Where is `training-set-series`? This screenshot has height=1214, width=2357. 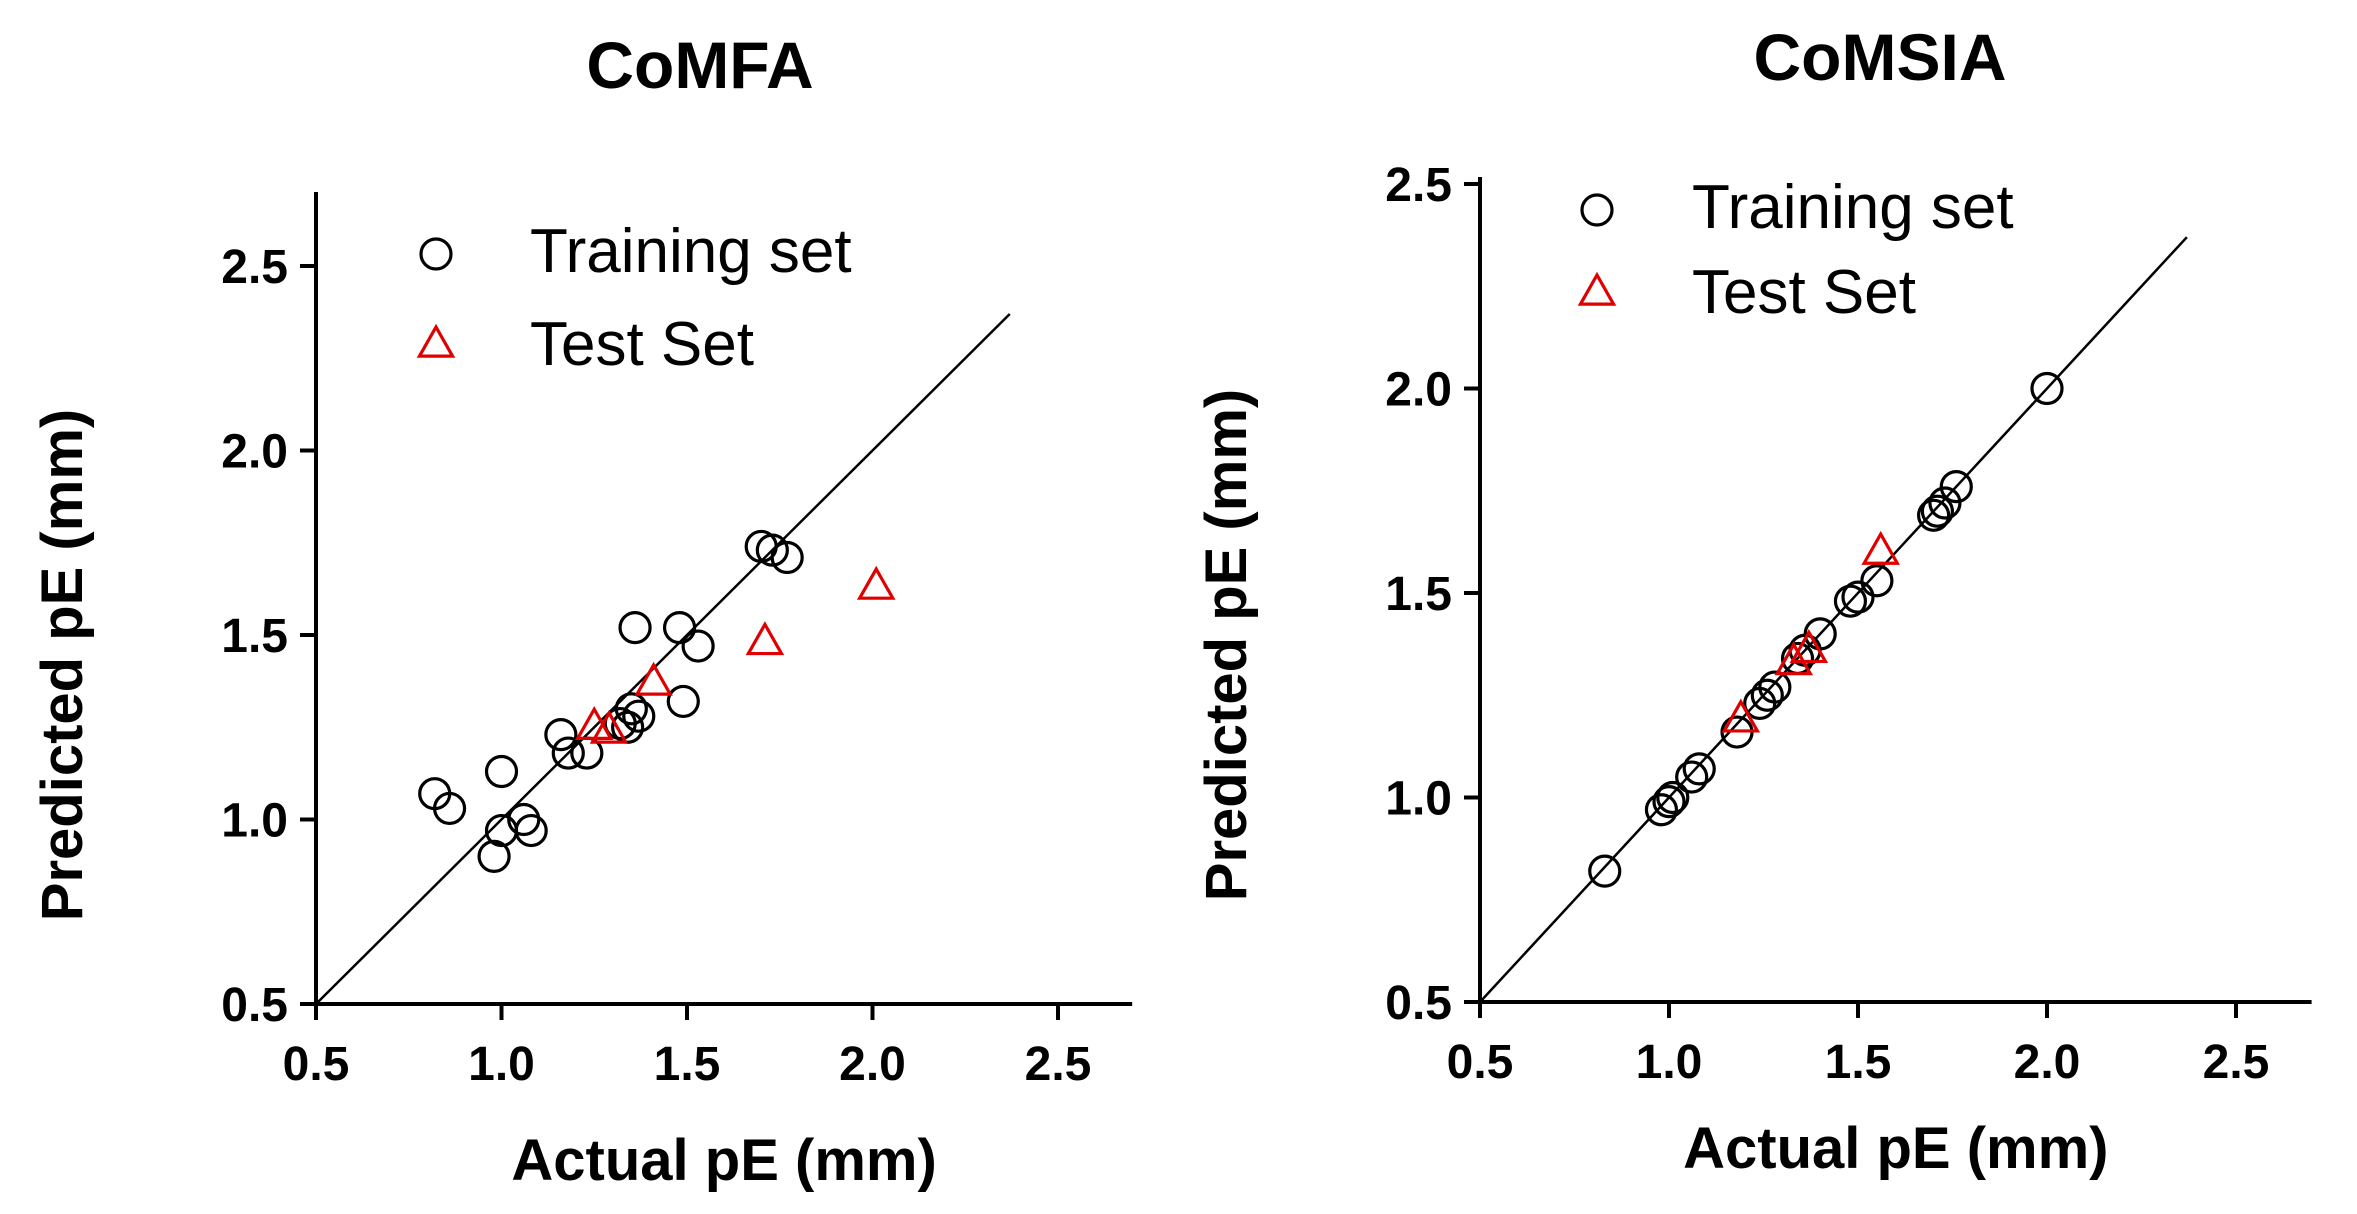 training-set-series is located at coordinates (611, 701).